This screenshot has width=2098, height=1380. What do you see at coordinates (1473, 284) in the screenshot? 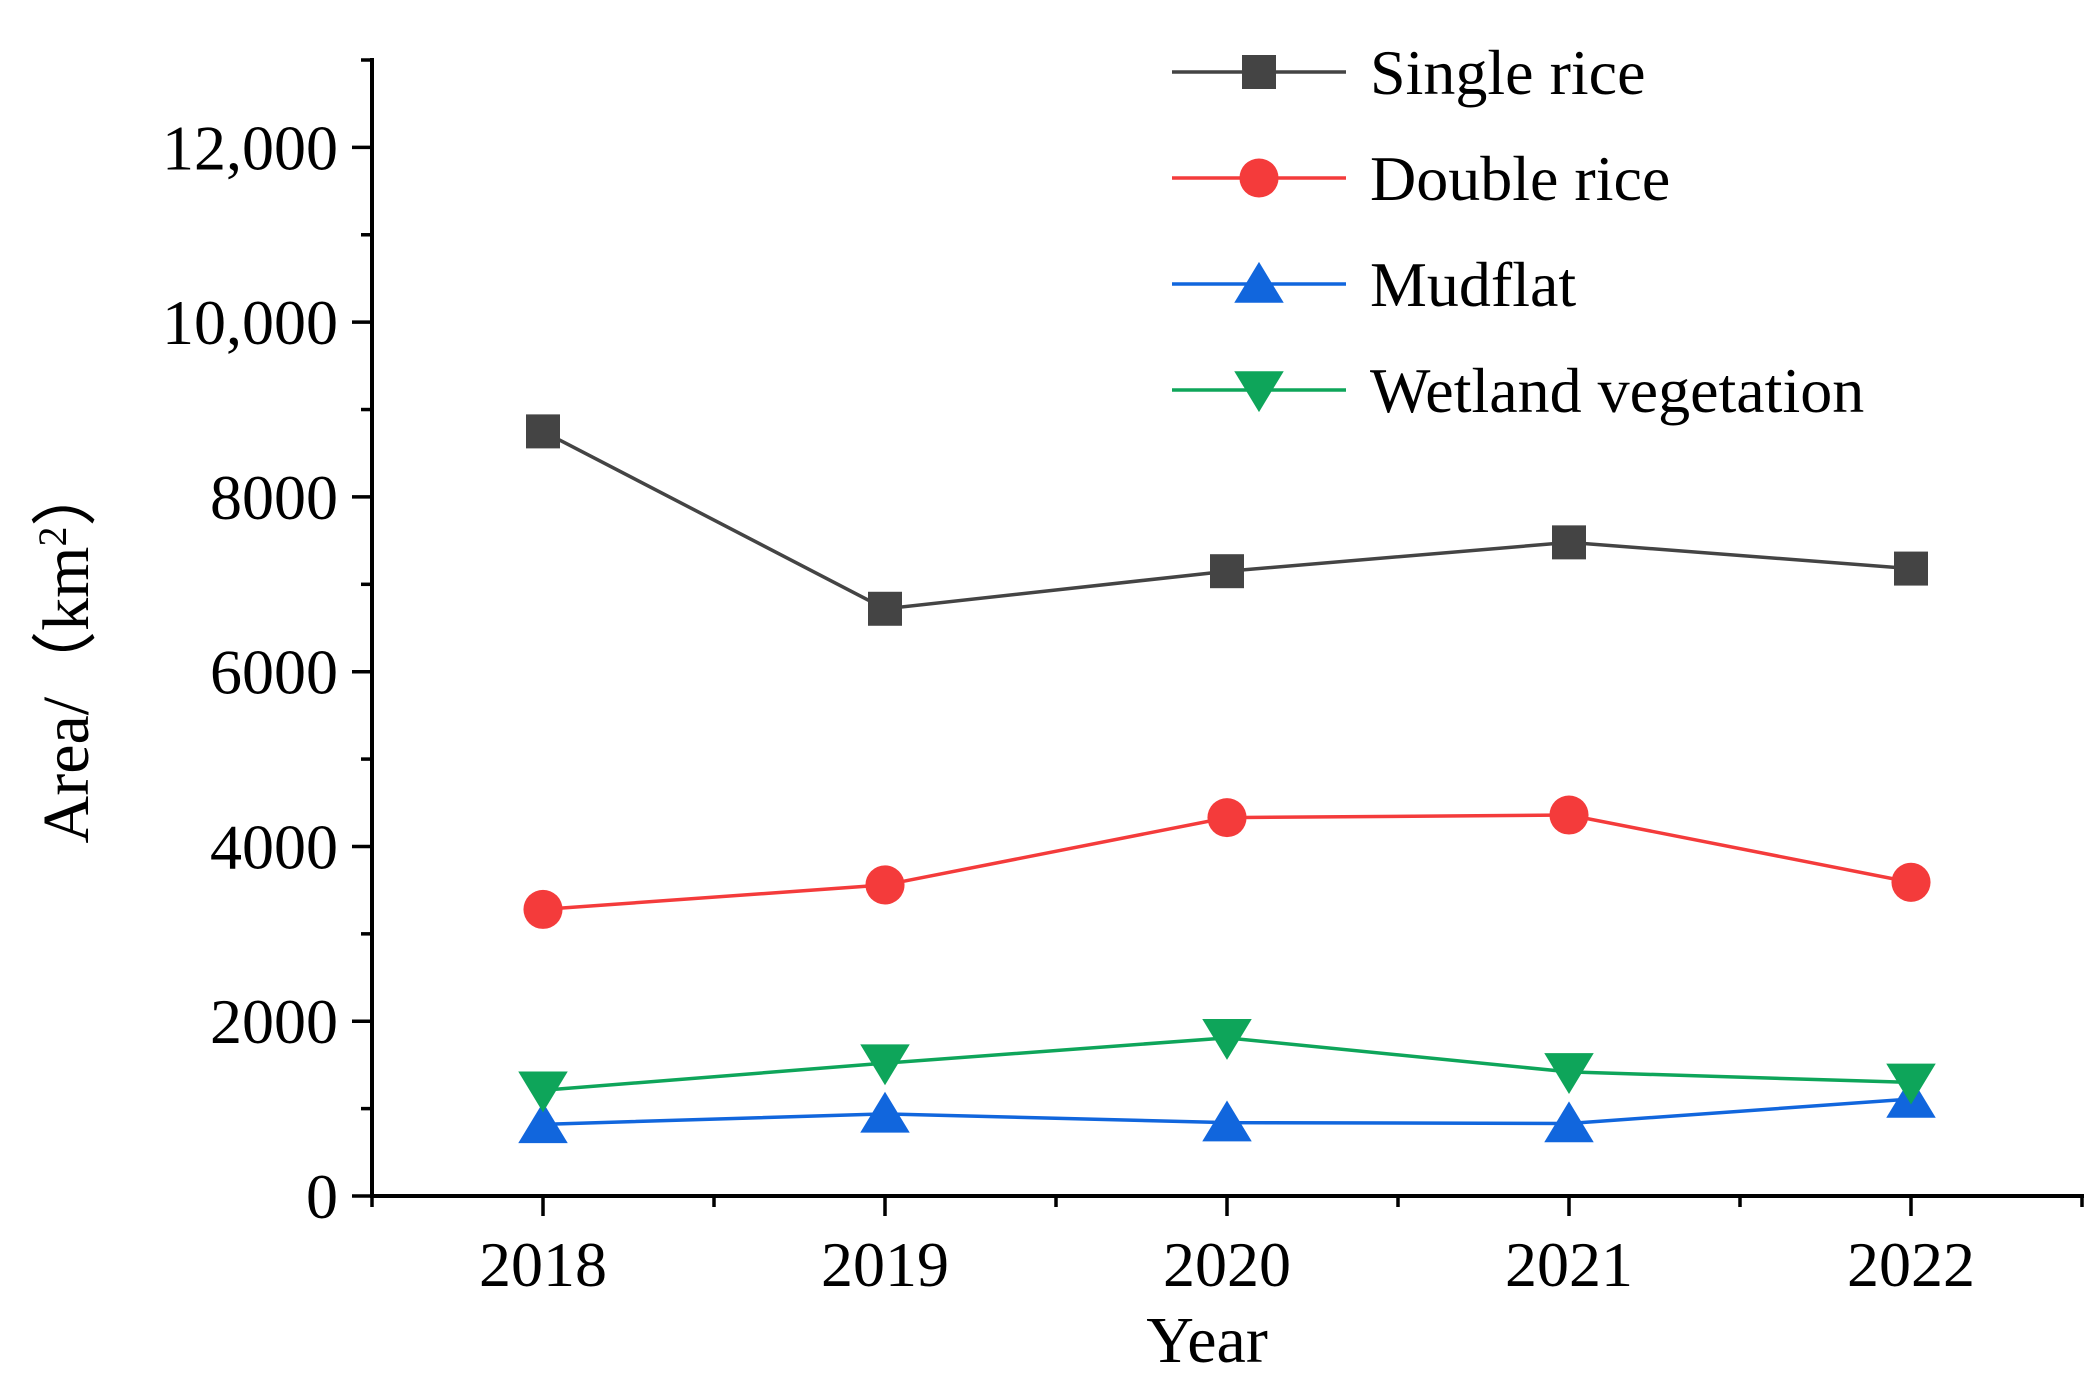
I see `legend-label: Mudflat` at bounding box center [1473, 284].